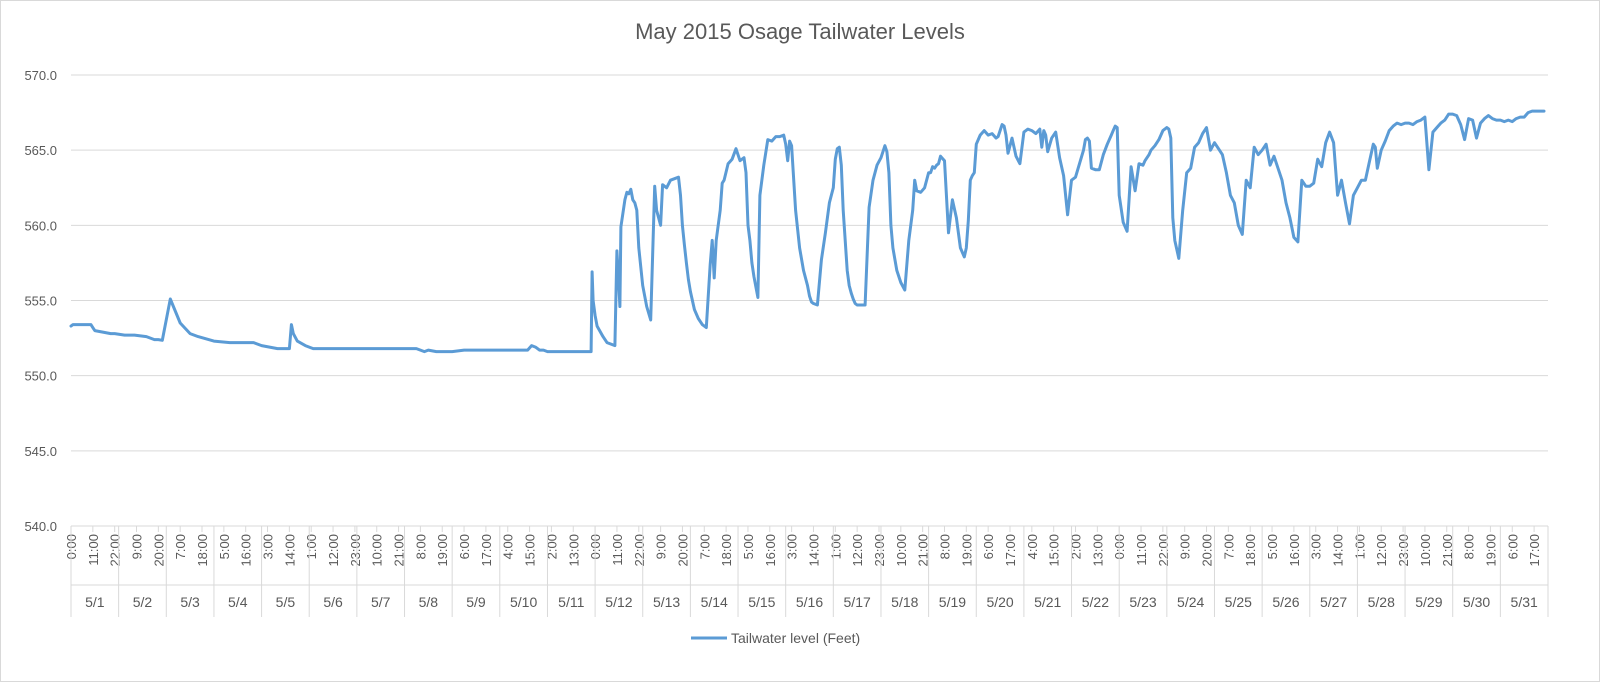  Describe the element at coordinates (618, 602) in the screenshot. I see `x-day-label: 5/12` at that location.